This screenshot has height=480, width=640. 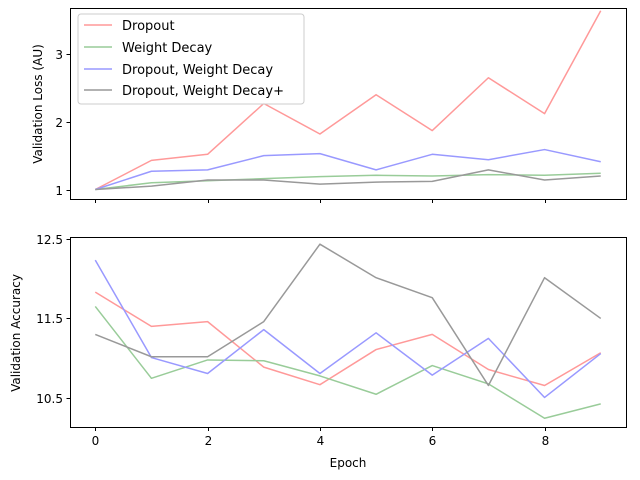 I want to click on accuracy-y-ticks: 10.5 11.5 12.5, so click(x=53, y=319).